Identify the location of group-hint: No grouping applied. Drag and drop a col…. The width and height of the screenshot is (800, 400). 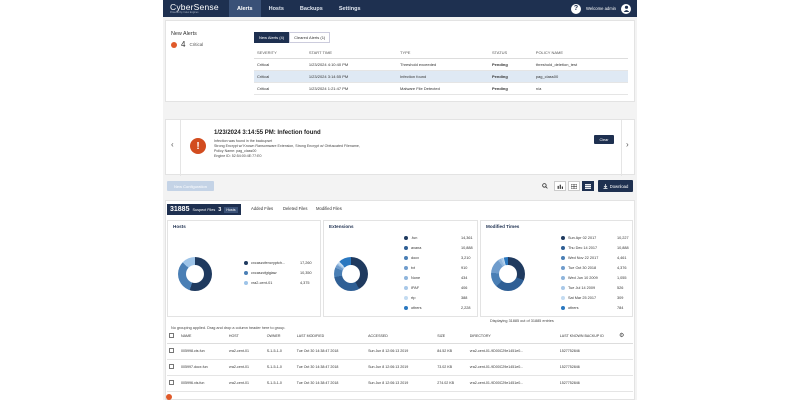
(228, 328).